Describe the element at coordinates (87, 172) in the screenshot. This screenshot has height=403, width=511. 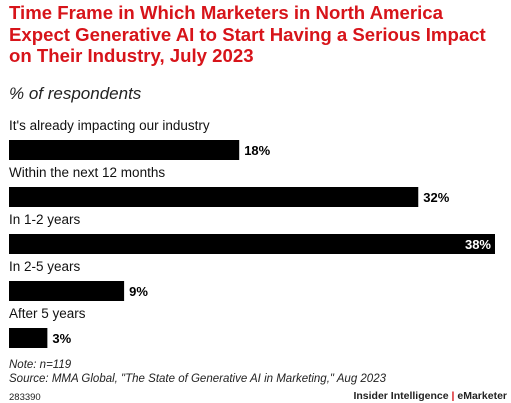
I see `category-label: Within the next 12 months` at that location.